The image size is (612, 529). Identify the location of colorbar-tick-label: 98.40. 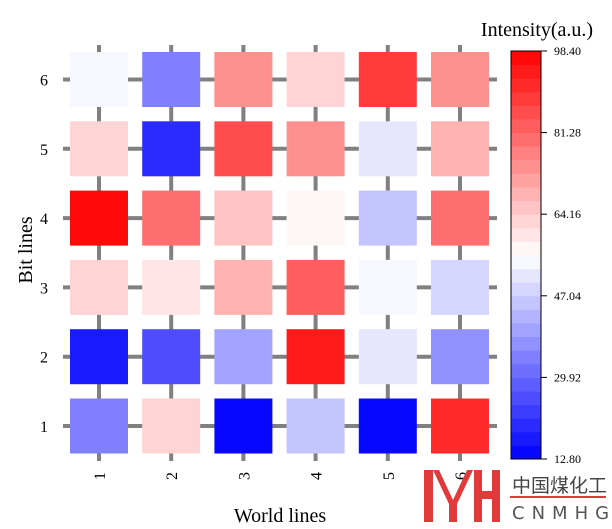
(567, 51).